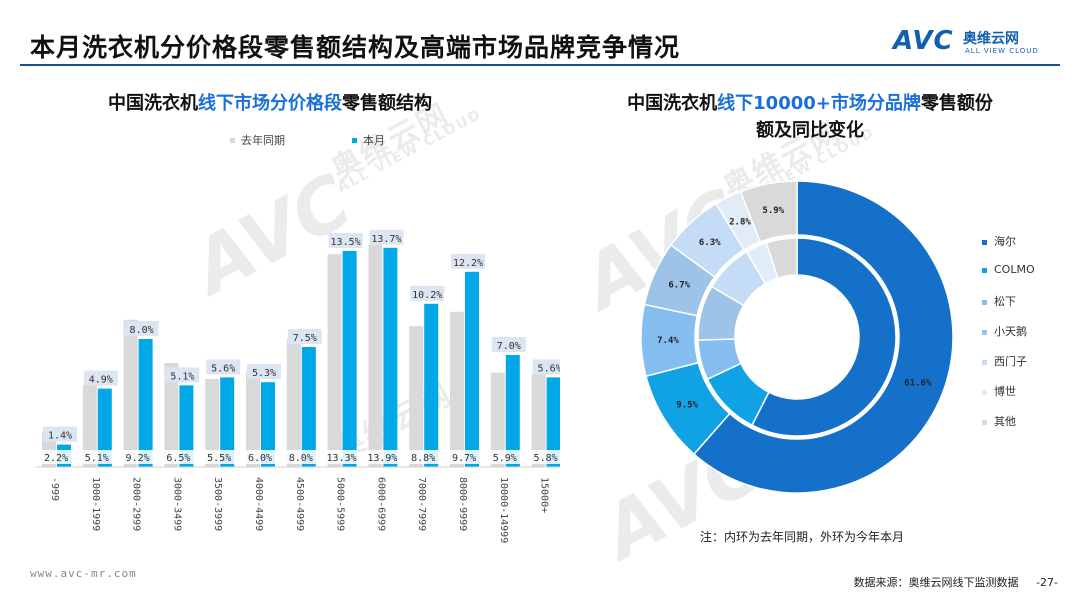  What do you see at coordinates (740, 222) in the screenshot?
I see `donut-outer-label: 2.8%` at bounding box center [740, 222].